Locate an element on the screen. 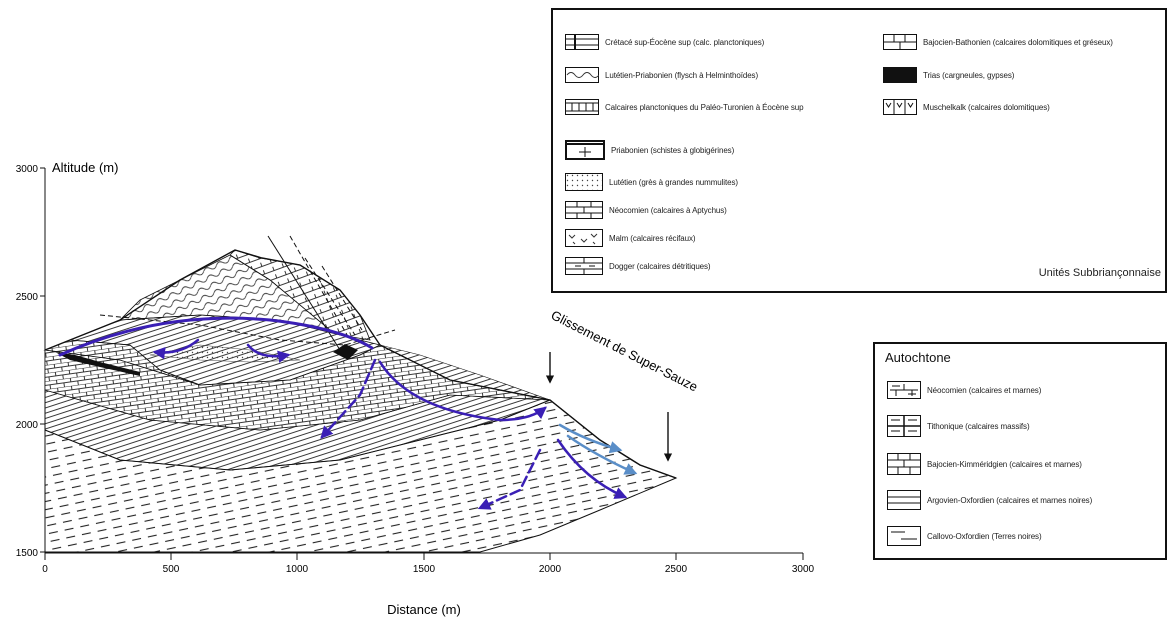 This screenshot has width=1167, height=623. x-tick-3000: 3000 is located at coordinates (803, 569).